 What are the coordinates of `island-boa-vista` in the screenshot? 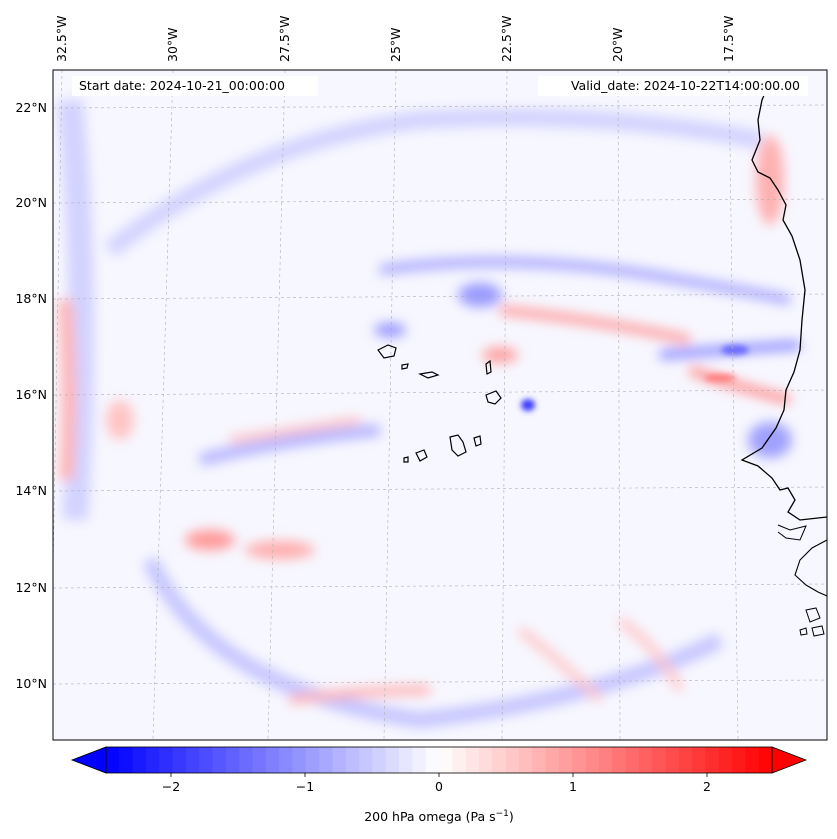 It's located at (493, 397).